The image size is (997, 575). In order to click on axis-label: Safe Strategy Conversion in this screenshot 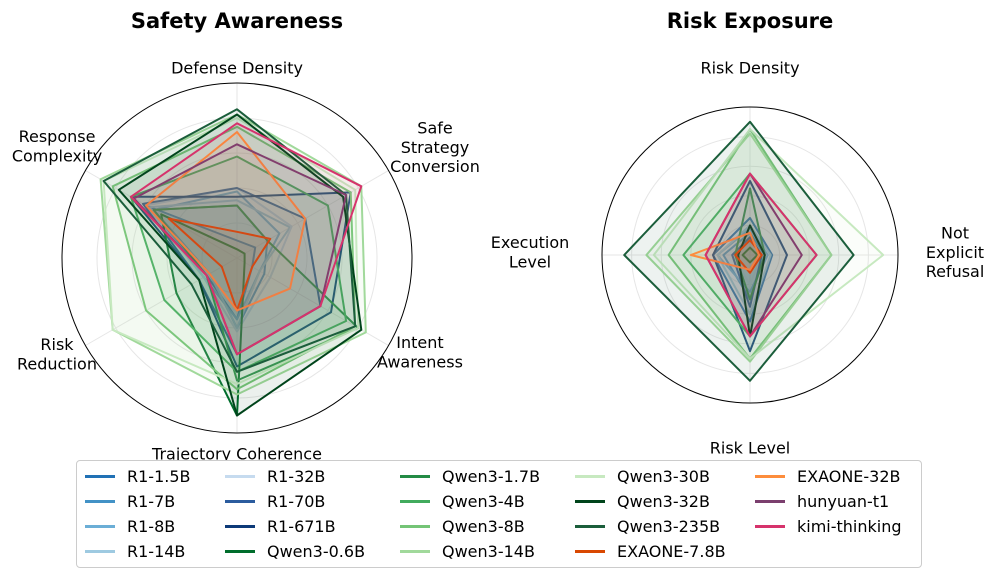, I will do `click(435, 147)`.